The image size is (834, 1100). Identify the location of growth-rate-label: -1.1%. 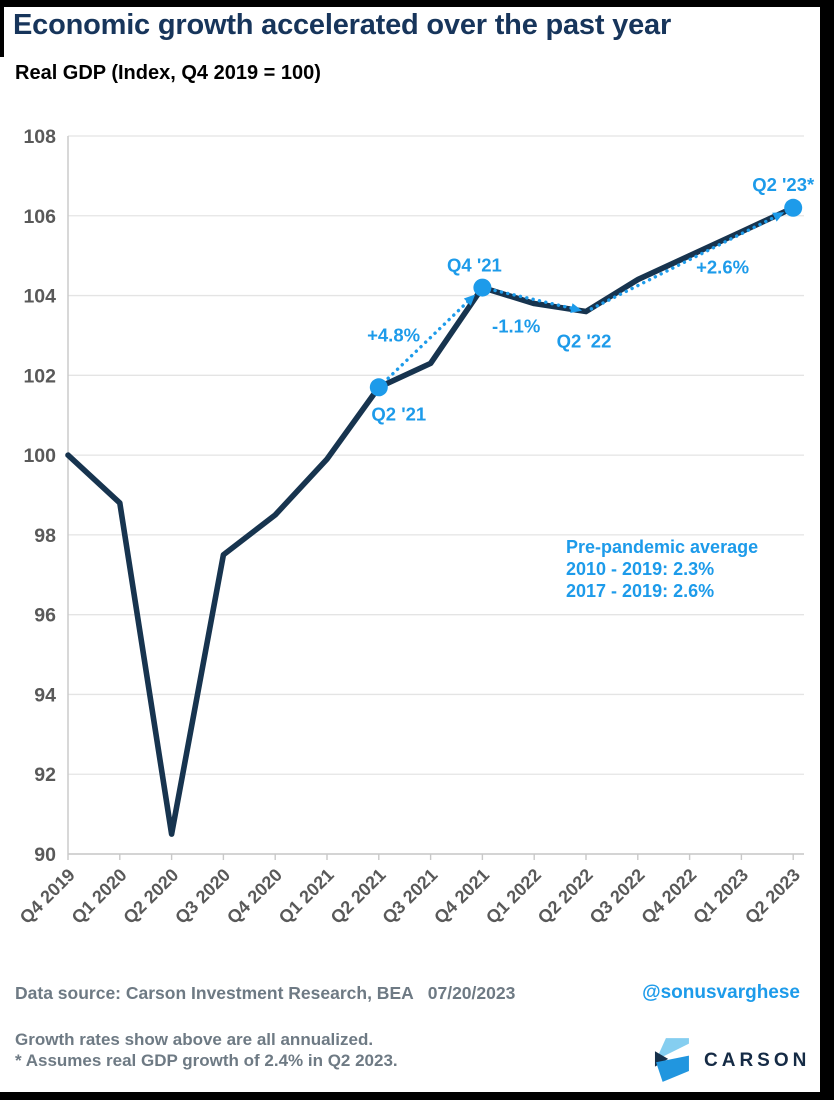
(516, 326).